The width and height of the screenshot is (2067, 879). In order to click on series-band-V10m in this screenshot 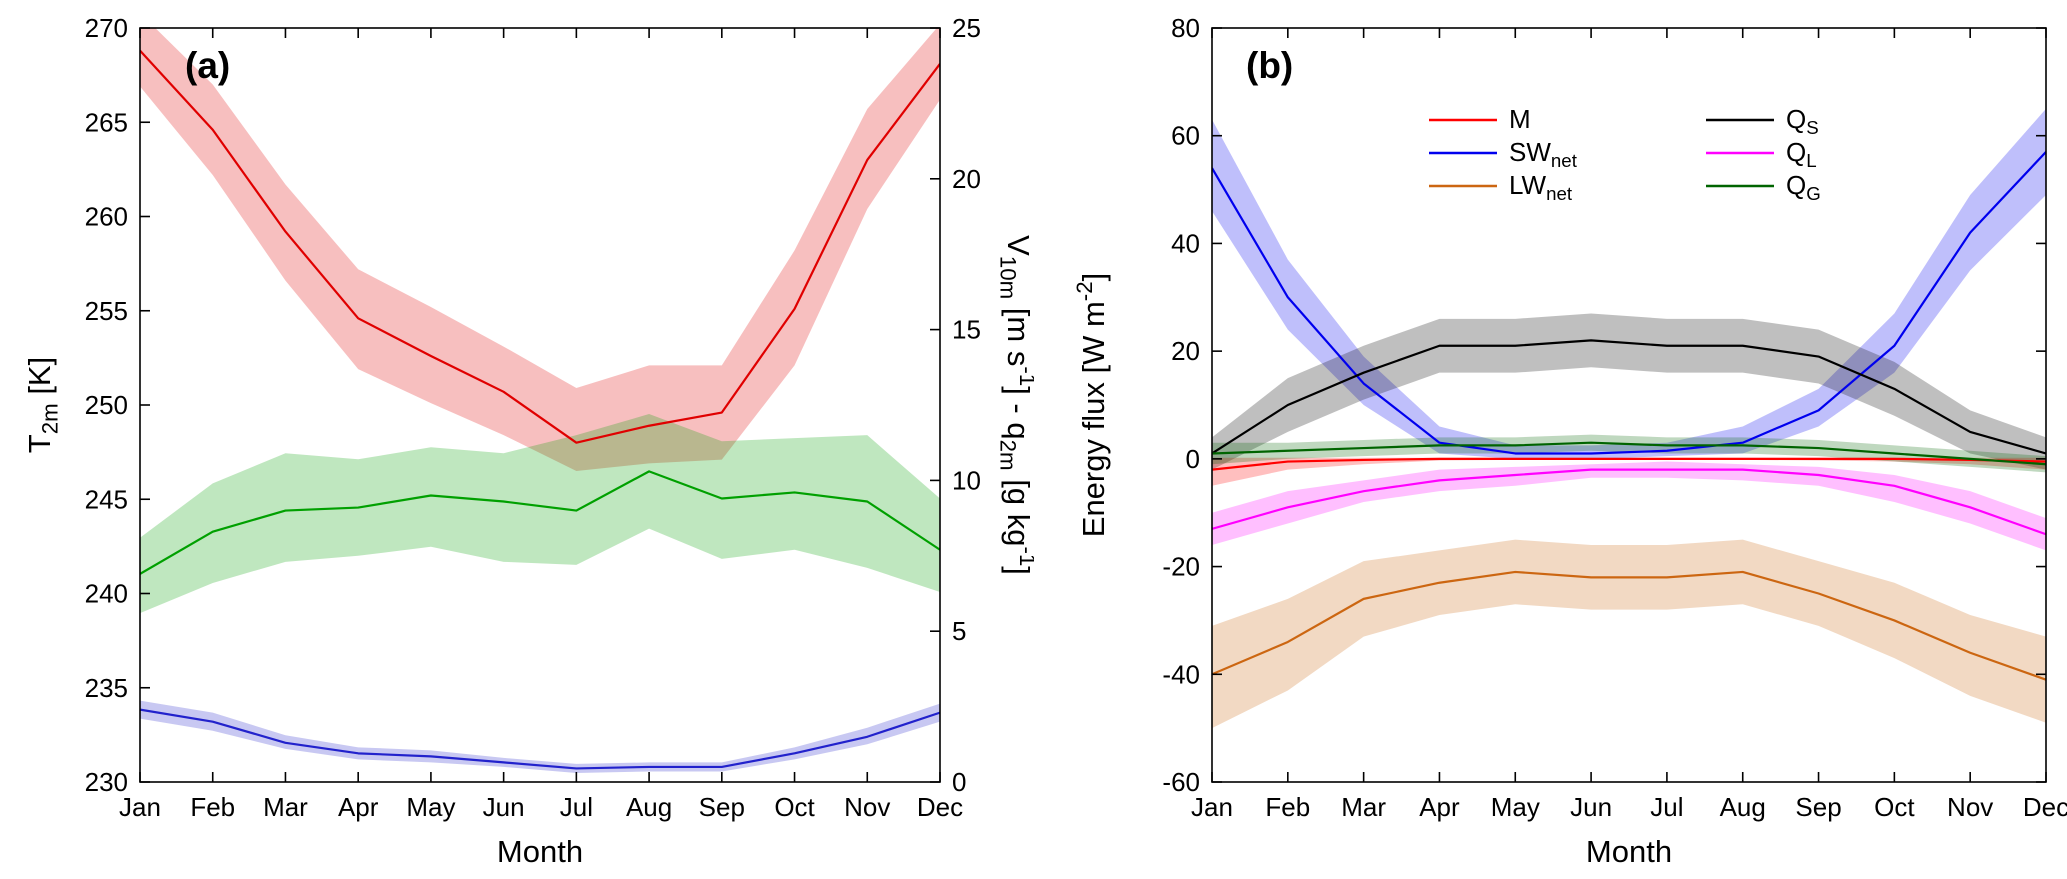, I will do `click(540, 514)`.